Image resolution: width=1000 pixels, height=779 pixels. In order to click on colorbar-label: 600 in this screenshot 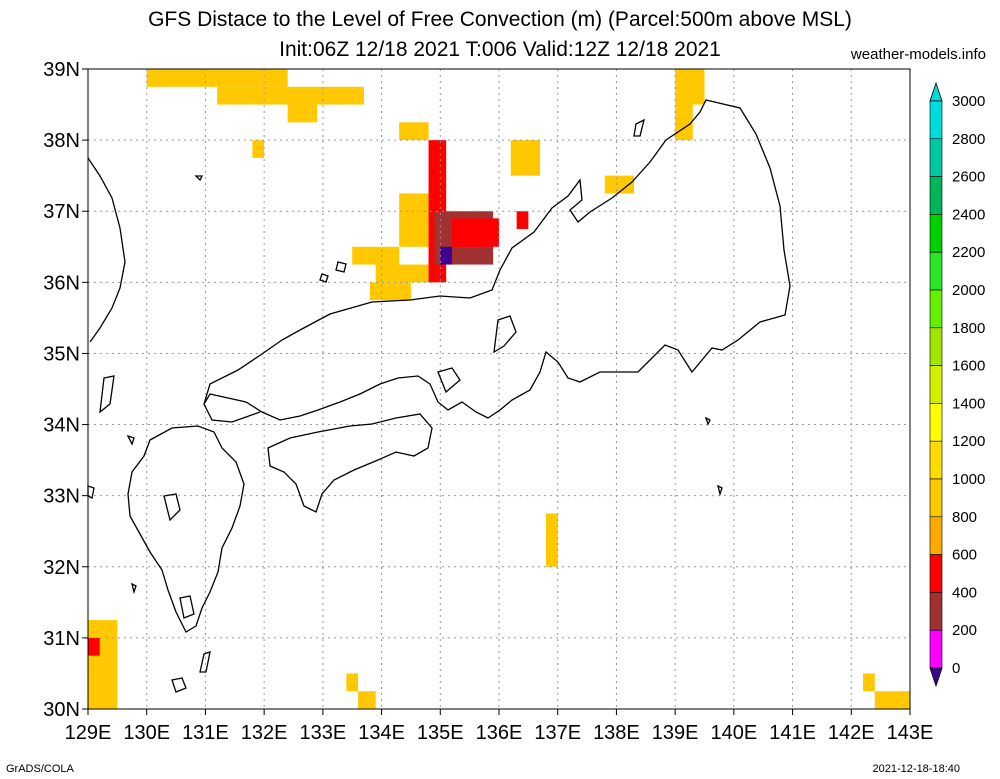, I will do `click(964, 555)`.